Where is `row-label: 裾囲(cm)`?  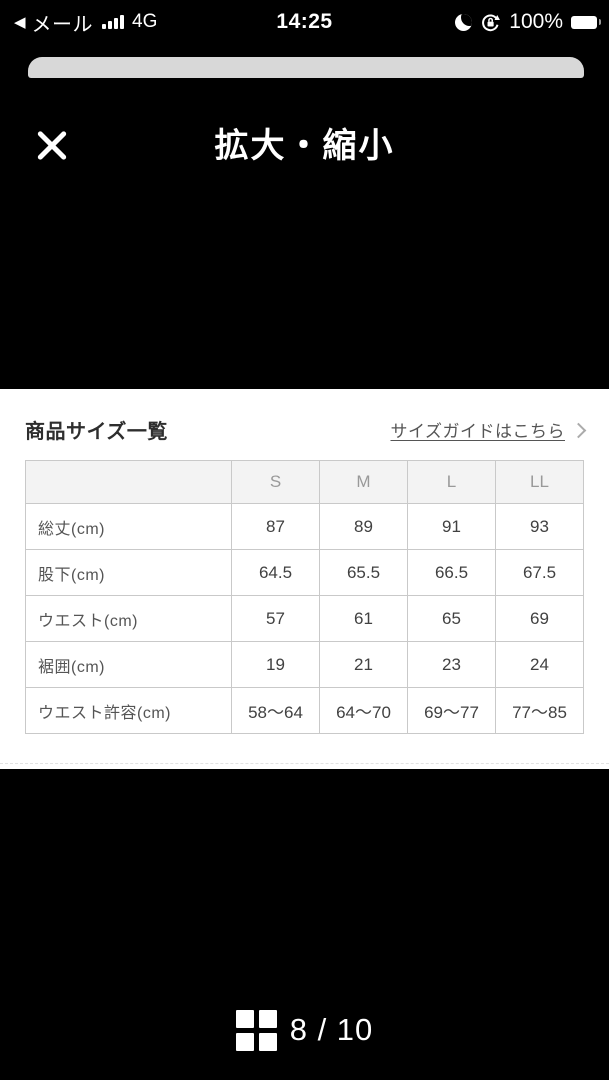
row-label: 裾囲(cm) is located at coordinates (128, 664).